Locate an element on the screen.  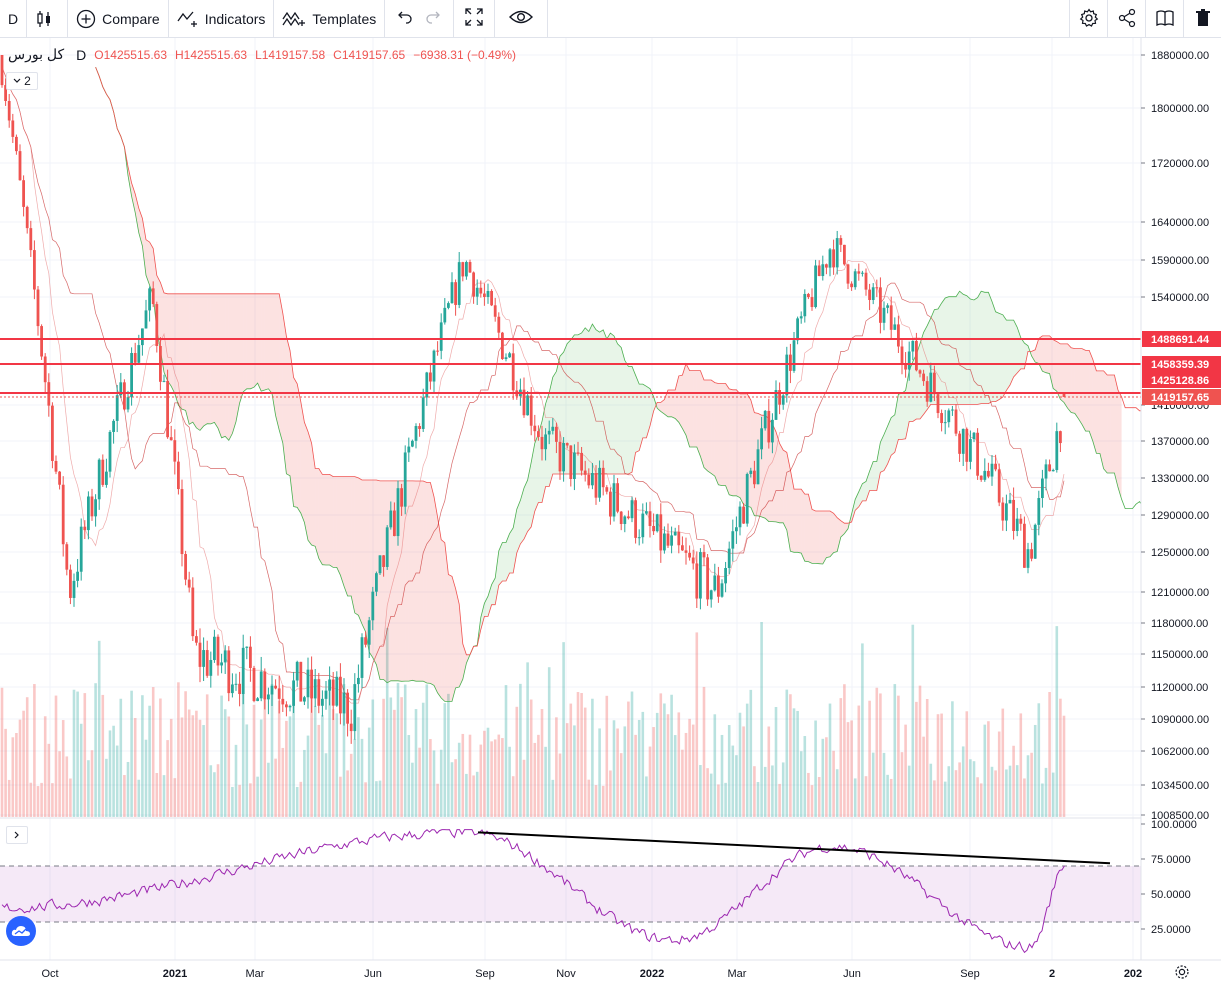
collapse-indicators-button: 2 is located at coordinates (22, 81).